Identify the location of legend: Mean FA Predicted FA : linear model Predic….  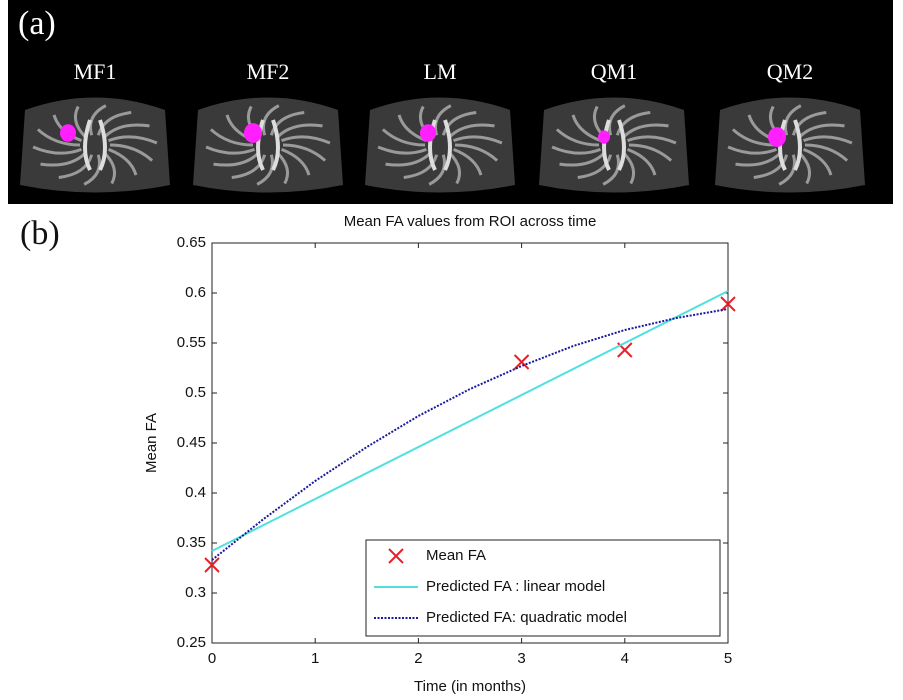
(543, 588).